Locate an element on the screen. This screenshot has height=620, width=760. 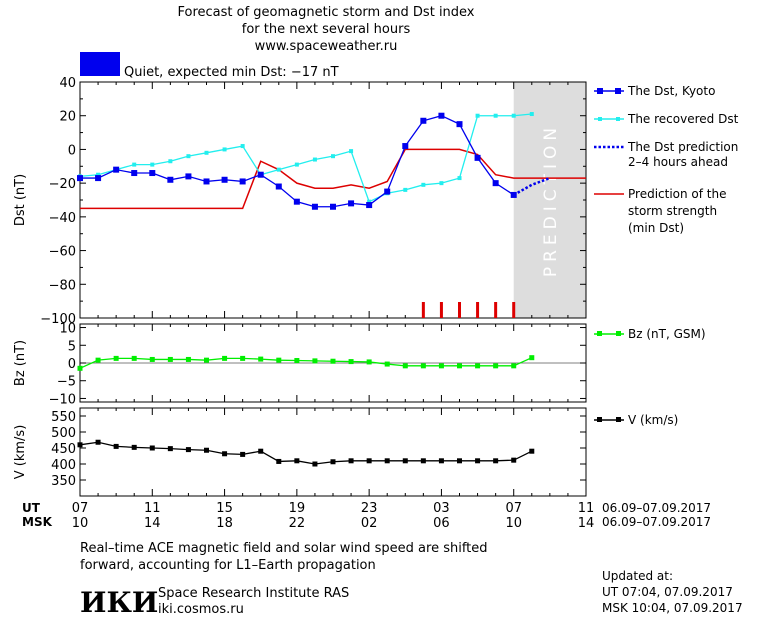
legend-bz-marker is located at coordinates (599, 333).